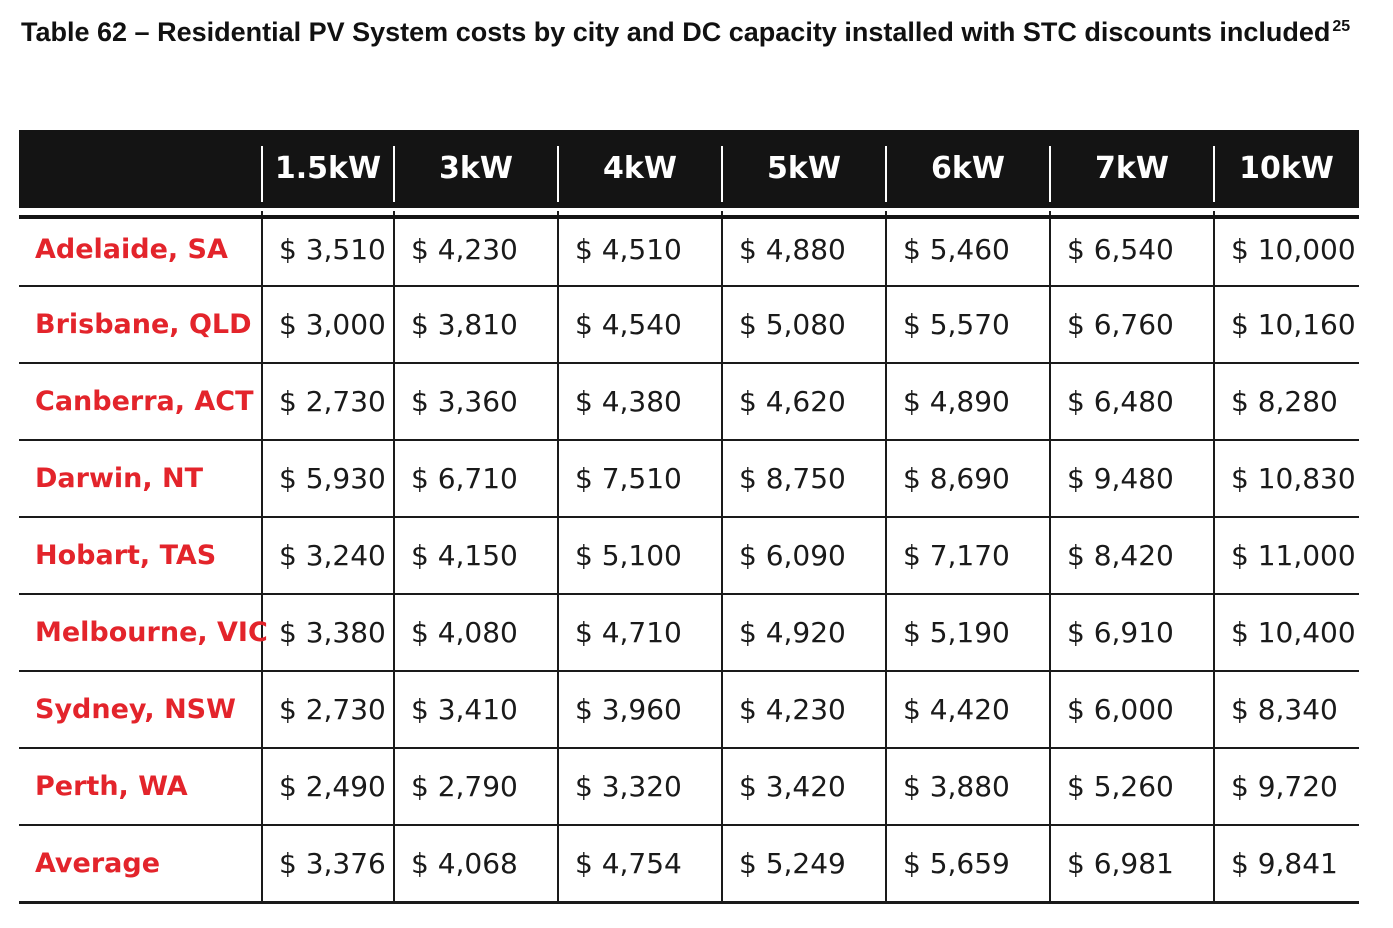  What do you see at coordinates (967, 325) in the screenshot?
I see `cost-cell: $ 5,570` at bounding box center [967, 325].